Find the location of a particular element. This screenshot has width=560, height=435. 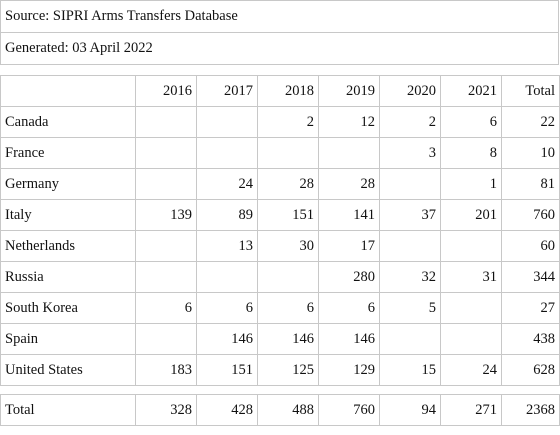

column-header: 2019 is located at coordinates (349, 91).